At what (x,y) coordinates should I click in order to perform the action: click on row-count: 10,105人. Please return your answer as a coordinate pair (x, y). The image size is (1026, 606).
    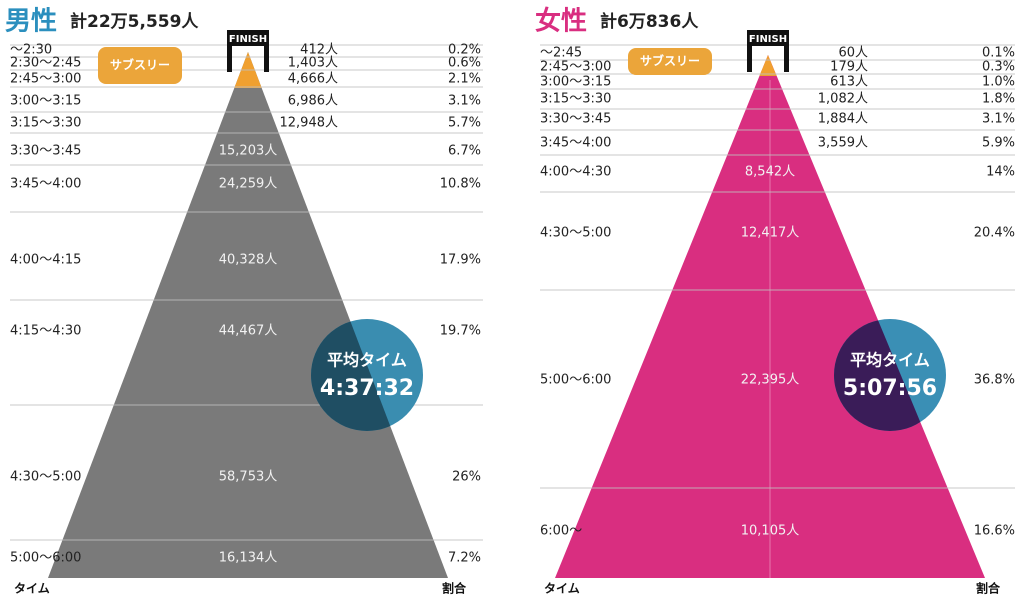
    Looking at the image, I should click on (770, 531).